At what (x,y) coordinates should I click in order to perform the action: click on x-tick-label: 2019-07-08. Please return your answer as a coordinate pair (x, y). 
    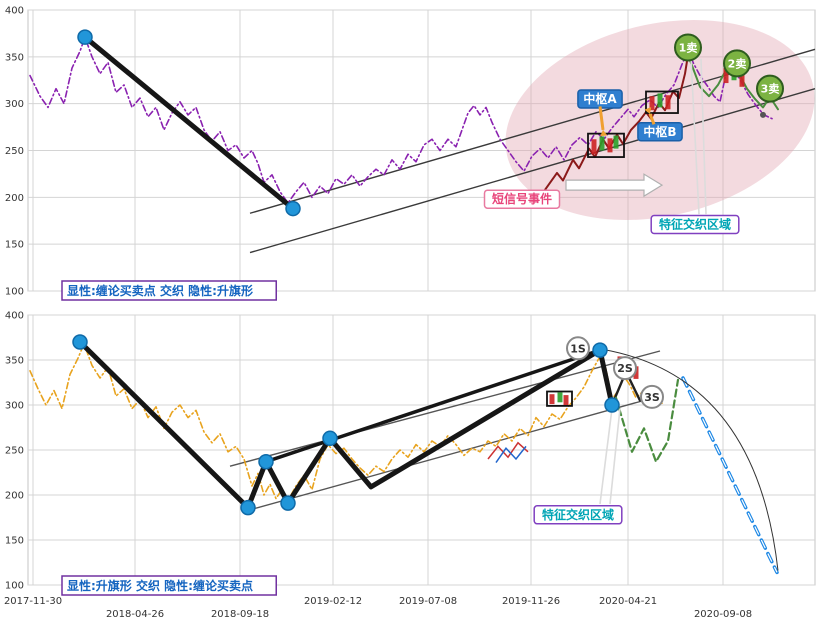
    Looking at the image, I should click on (428, 601).